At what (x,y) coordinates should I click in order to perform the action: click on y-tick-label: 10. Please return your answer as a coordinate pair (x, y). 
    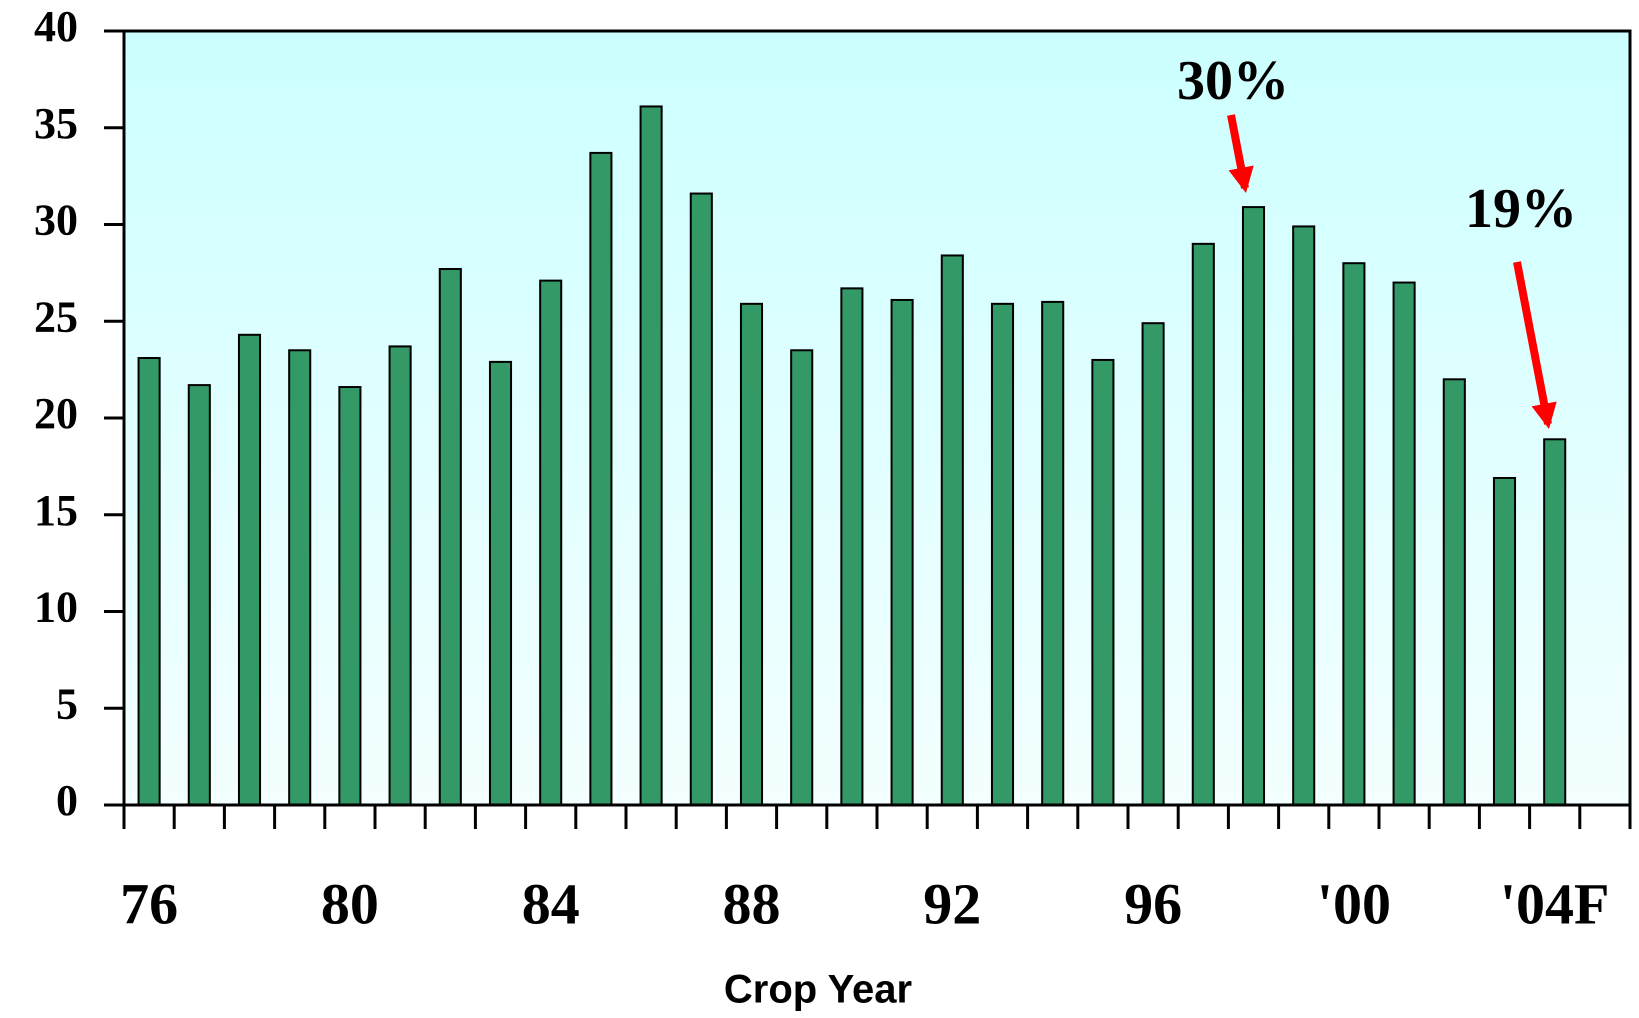
    Looking at the image, I should click on (56, 607).